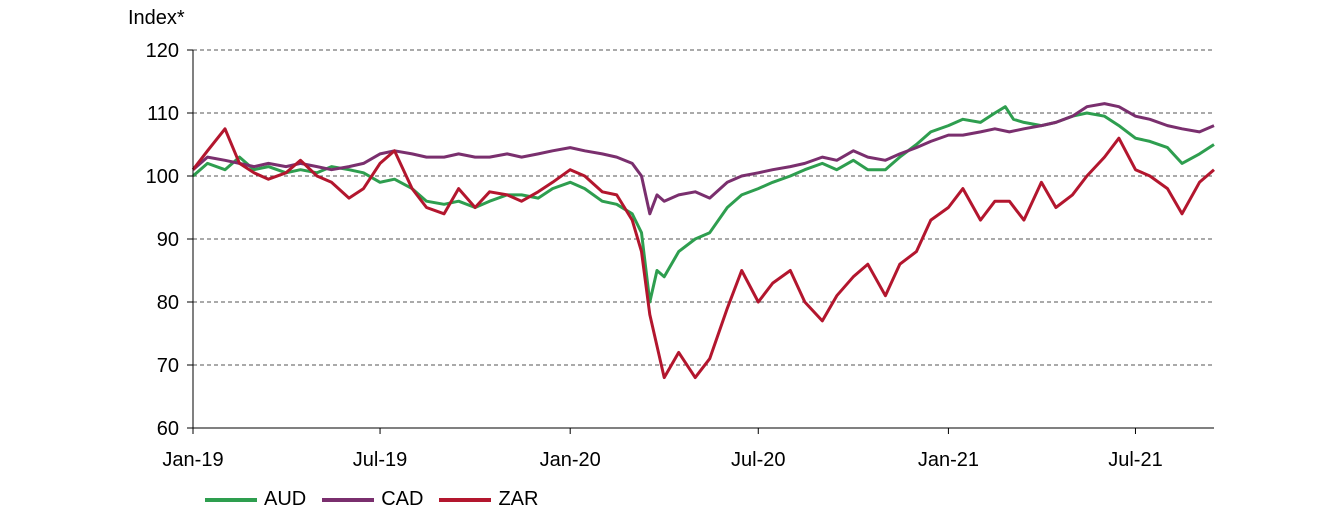 Image resolution: width=1338 pixels, height=514 pixels. What do you see at coordinates (348, 499) in the screenshot?
I see `legend-swatch-cad` at bounding box center [348, 499].